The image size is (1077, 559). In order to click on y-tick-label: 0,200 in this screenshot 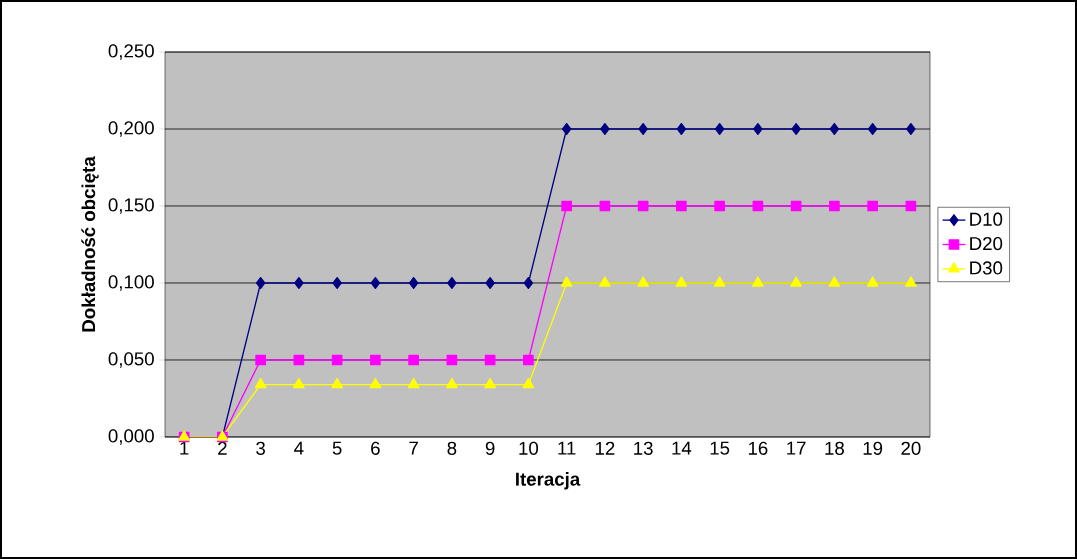, I will do `click(131, 129)`.